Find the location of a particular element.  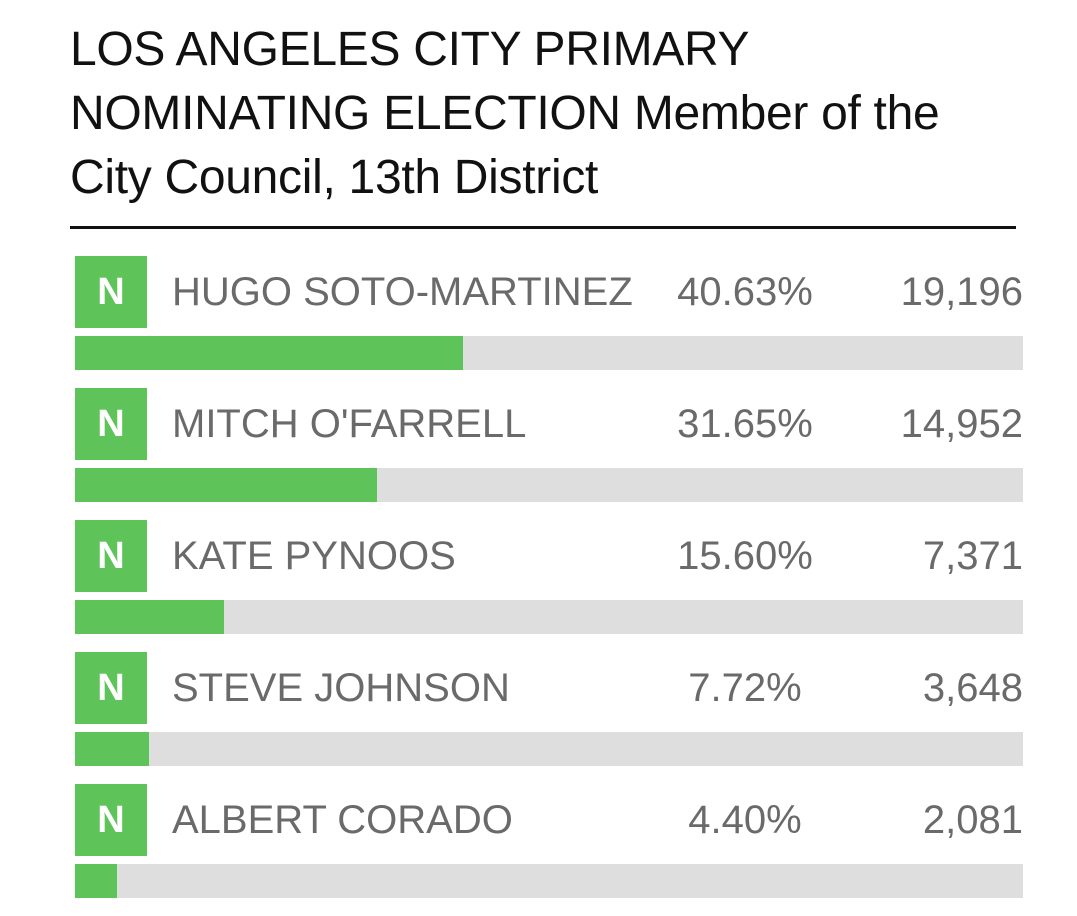

candidate-row: N MITCH O'FARRELL 31.65% 14,952 is located at coordinates (549, 454).